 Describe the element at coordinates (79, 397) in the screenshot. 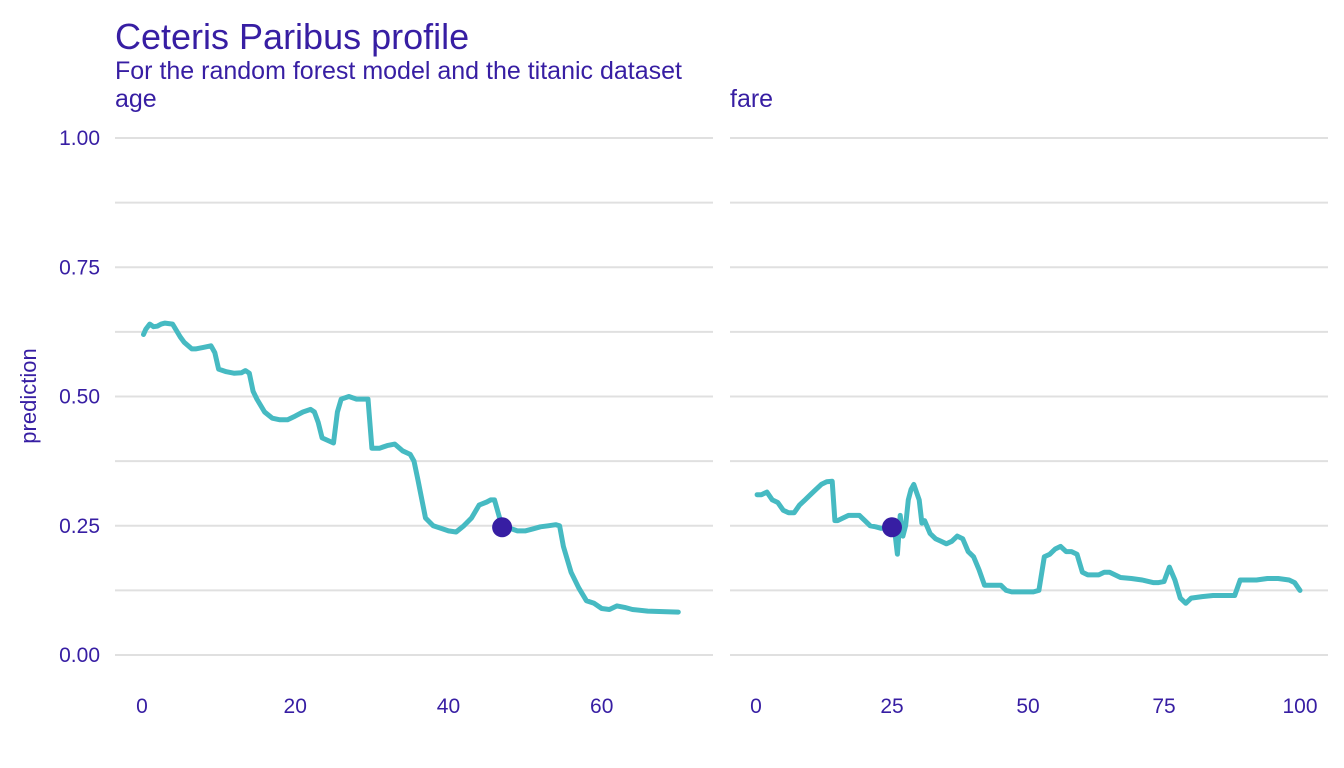

I see `y-tick-label: 0.50` at that location.